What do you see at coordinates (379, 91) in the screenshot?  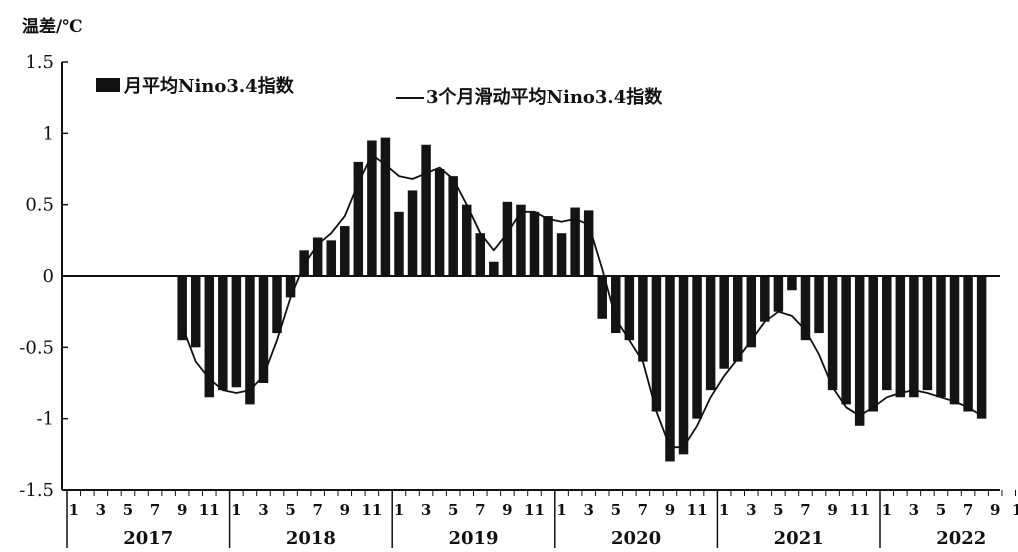 I see `legend: 月平均Nino3.4指数 3个月滑动平均Nino3.4指数` at bounding box center [379, 91].